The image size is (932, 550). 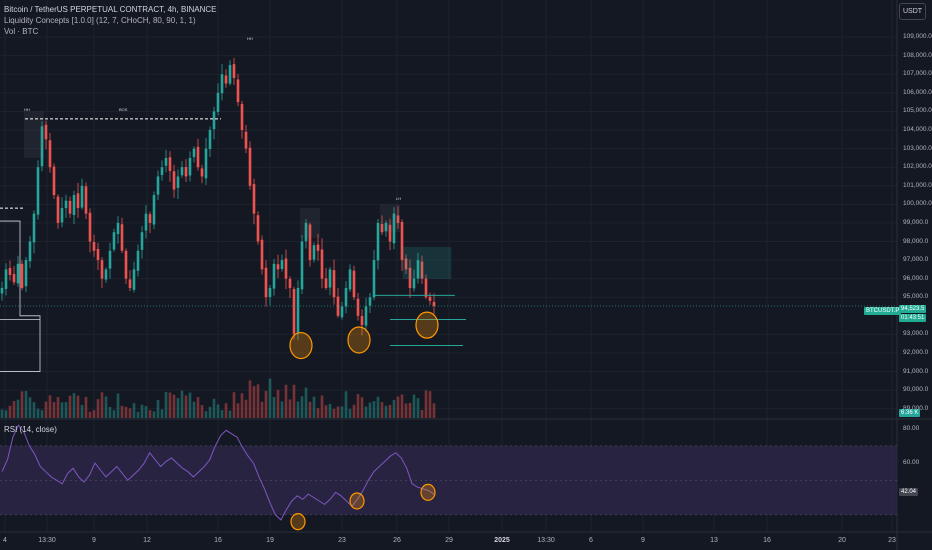 I want to click on rsi-highlight-circle, so click(x=357, y=501).